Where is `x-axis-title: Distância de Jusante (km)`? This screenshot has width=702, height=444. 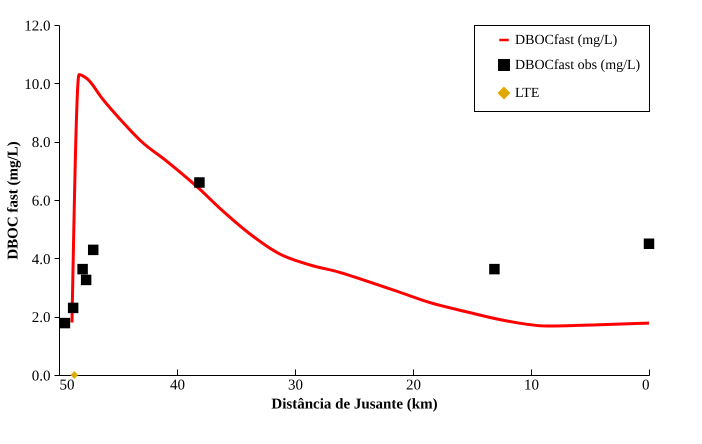
x-axis-title: Distância de Jusante (km) is located at coordinates (354, 404).